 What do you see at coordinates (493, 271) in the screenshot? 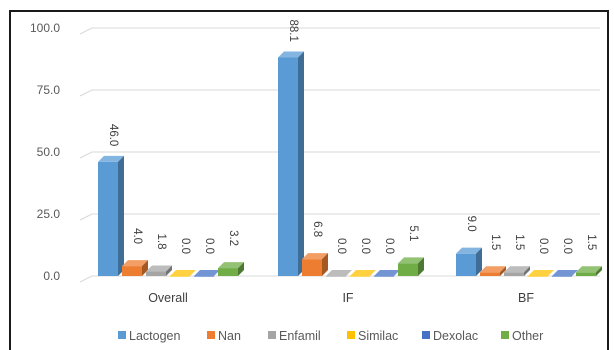
I see `bar-nan-bf` at bounding box center [493, 271].